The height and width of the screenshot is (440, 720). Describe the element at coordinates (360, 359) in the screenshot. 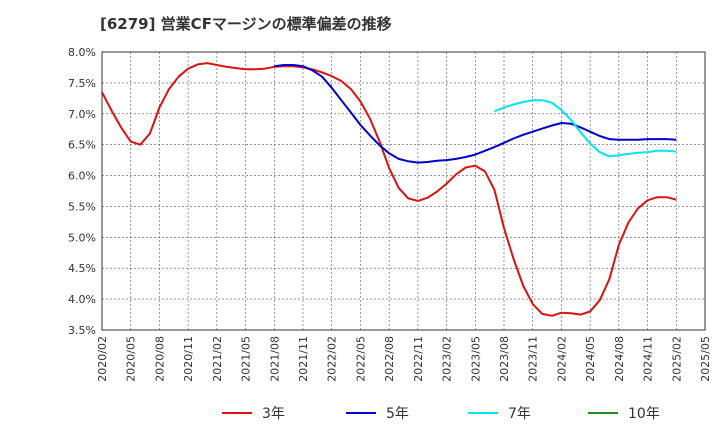

I see `x-tick-label: 2022/05` at that location.